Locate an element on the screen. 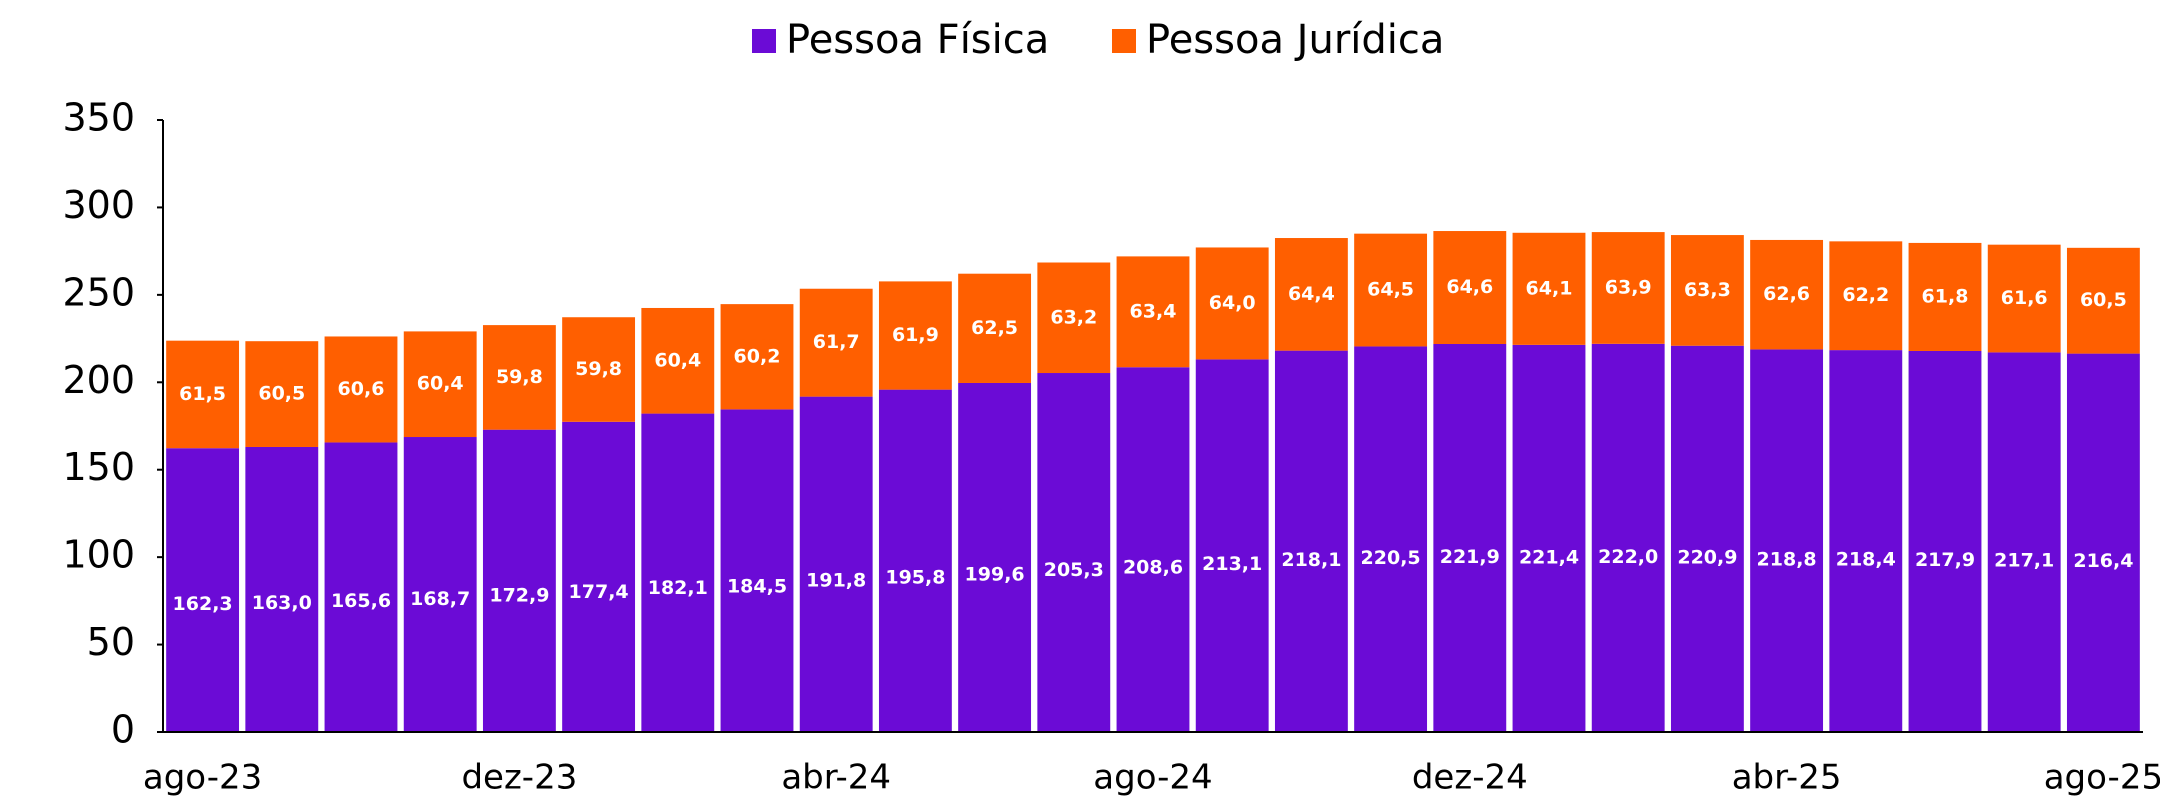 The height and width of the screenshot is (796, 2160). value-label: 216,4 is located at coordinates (2103, 561).